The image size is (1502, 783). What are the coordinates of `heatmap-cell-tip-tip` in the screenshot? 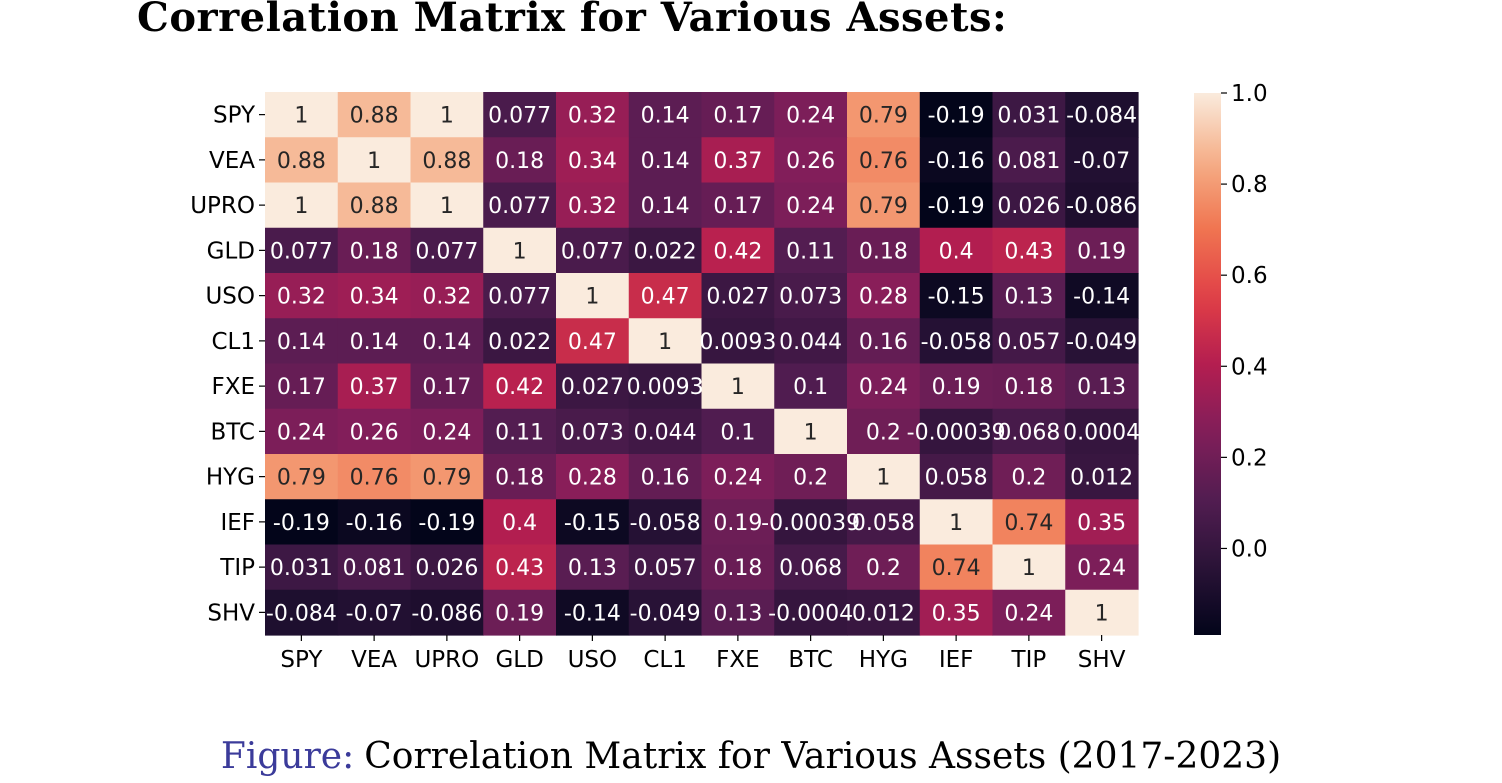 It's located at (1029, 567).